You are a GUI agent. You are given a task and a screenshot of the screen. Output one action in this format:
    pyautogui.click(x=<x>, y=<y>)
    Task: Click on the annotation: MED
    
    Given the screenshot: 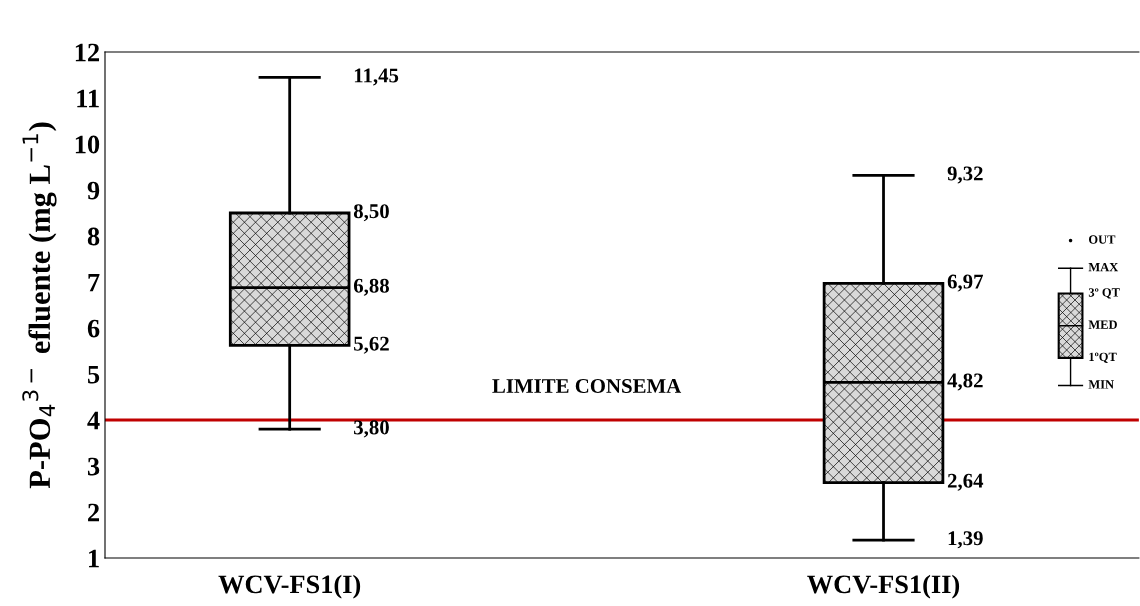 What is the action you would take?
    pyautogui.click(x=1102, y=324)
    